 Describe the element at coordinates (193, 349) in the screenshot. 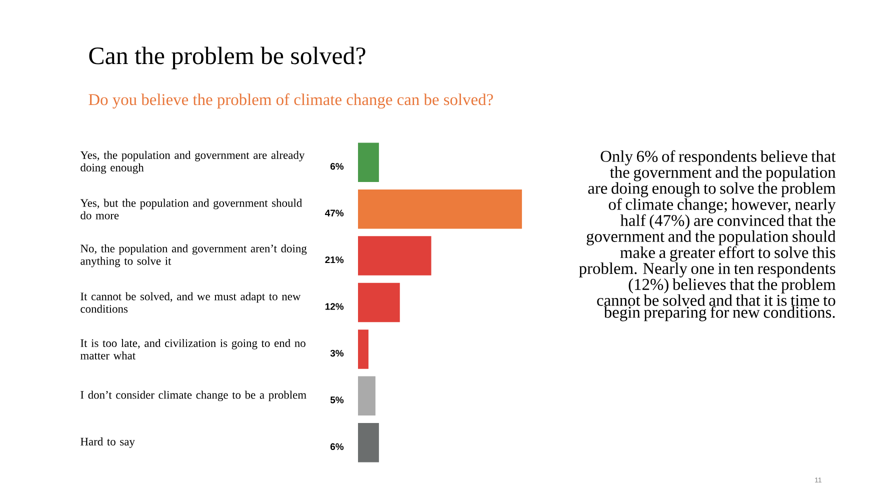

I see `y-tick-label: It is too late, and civilization is going to end no matter what` at that location.